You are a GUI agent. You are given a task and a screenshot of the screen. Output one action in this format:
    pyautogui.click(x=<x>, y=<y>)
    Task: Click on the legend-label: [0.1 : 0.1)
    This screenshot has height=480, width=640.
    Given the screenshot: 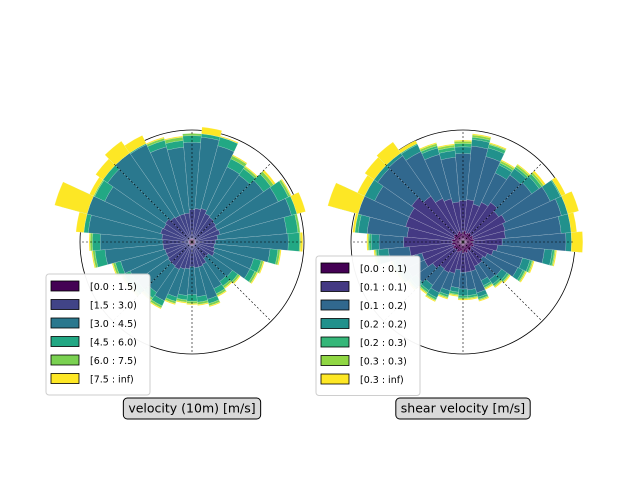 What is the action you would take?
    pyautogui.click(x=383, y=288)
    